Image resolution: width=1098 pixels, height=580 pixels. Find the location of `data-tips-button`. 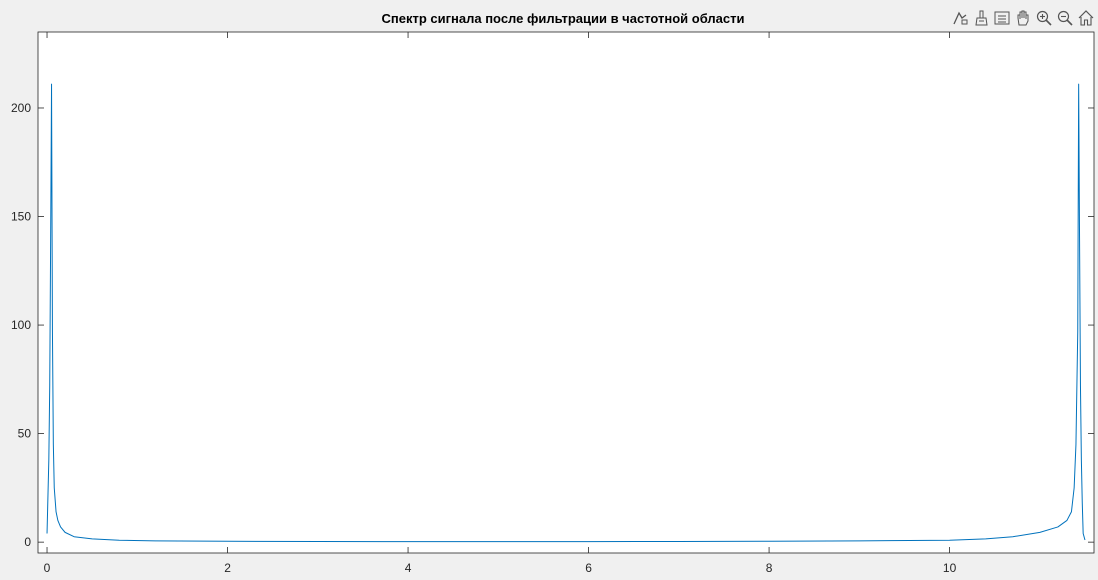

data-tips-button is located at coordinates (960, 18).